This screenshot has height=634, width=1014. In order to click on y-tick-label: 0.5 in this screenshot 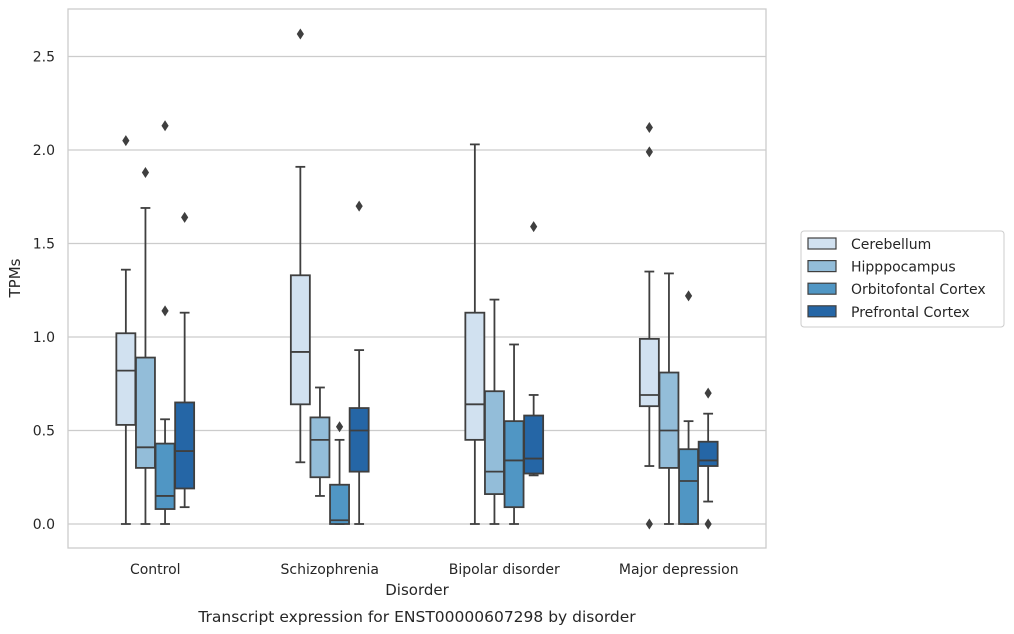, I will do `click(44, 432)`.